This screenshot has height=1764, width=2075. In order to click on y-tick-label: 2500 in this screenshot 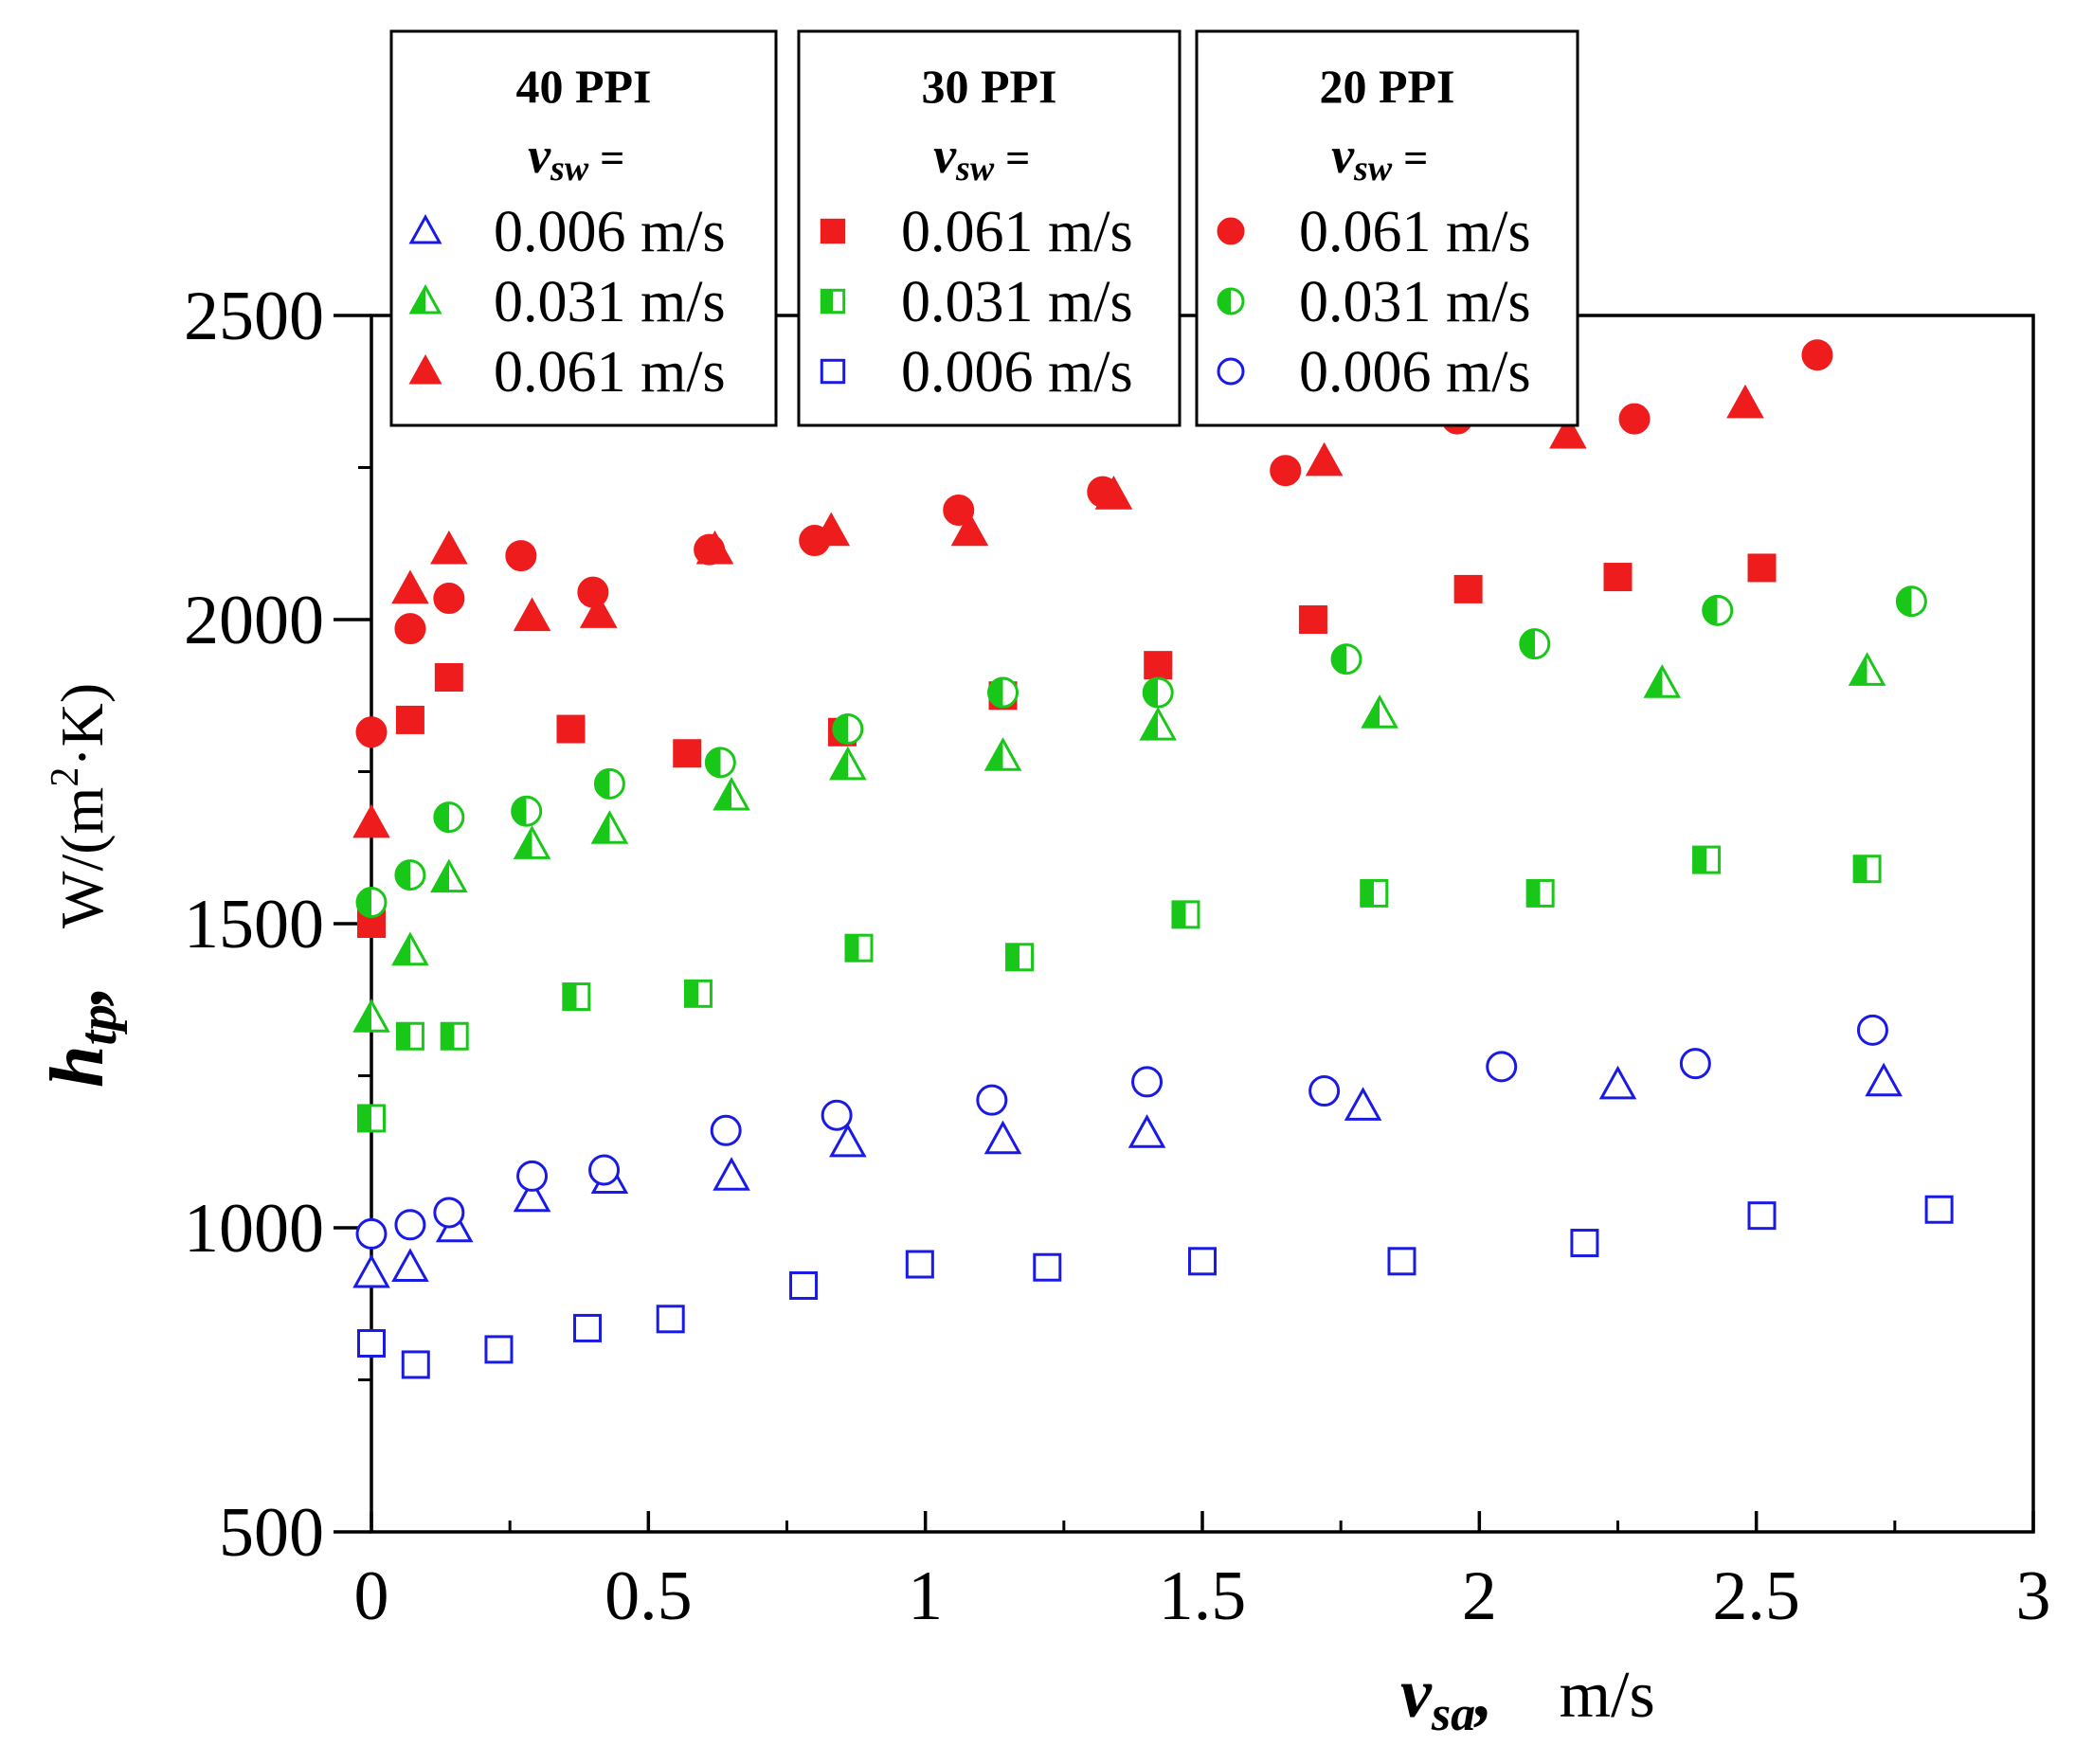, I will do `click(254, 316)`.